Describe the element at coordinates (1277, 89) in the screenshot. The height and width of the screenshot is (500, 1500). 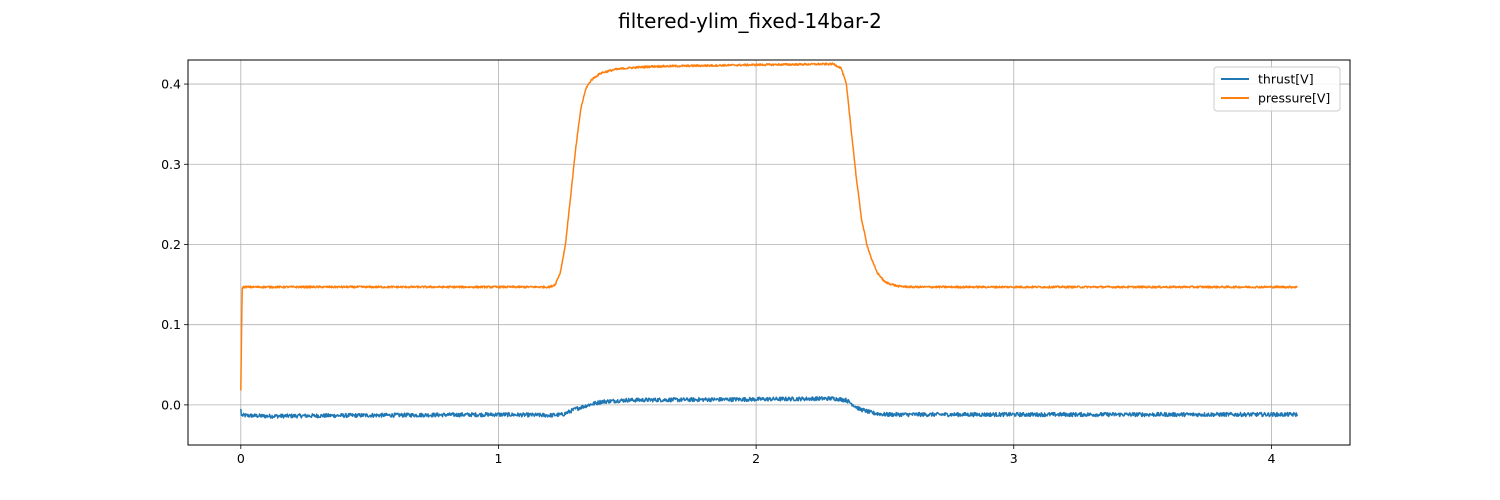
I see `legend: thrust[V] pressure[V]` at that location.